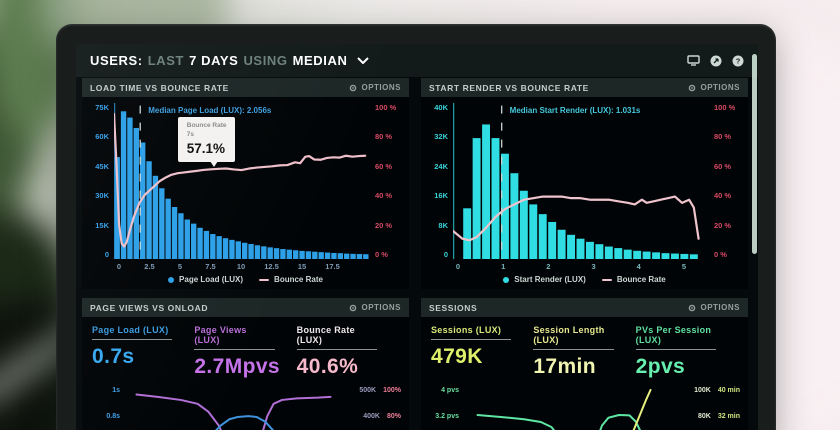  Describe the element at coordinates (210, 110) in the screenshot. I see `median-annotation: Median Page Load (LUX): 2.056s` at that location.